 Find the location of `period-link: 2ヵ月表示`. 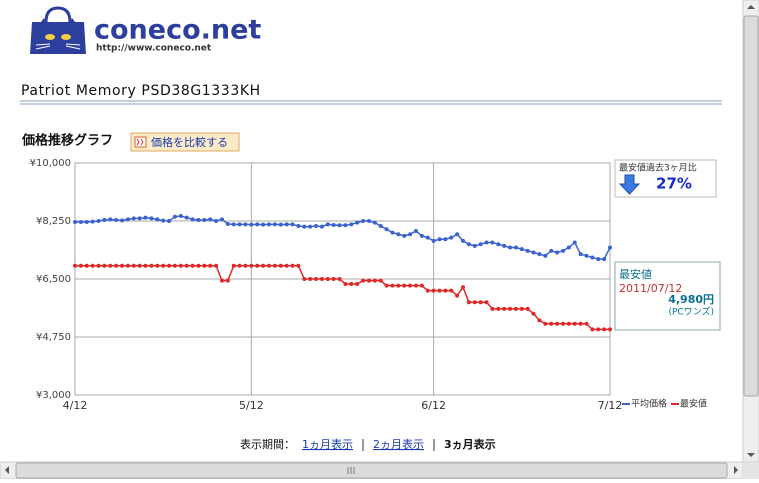

period-link: 2ヵ月表示 is located at coordinates (398, 444).